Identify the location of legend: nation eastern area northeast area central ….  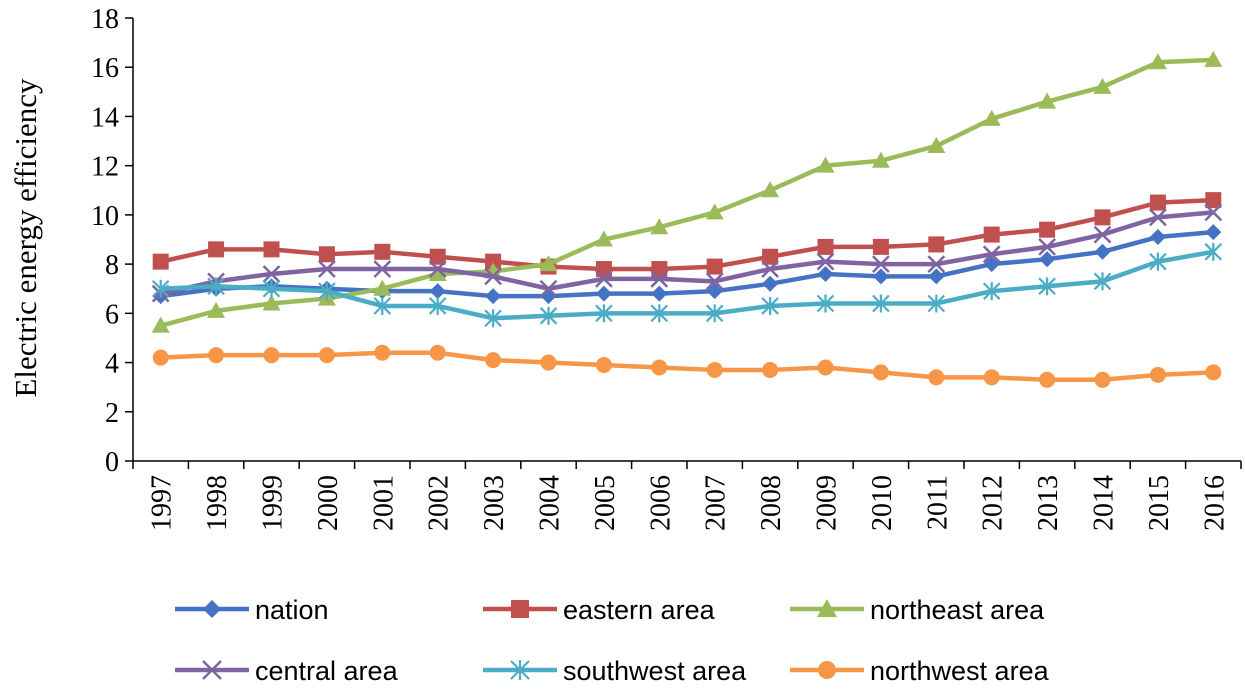
(612, 640).